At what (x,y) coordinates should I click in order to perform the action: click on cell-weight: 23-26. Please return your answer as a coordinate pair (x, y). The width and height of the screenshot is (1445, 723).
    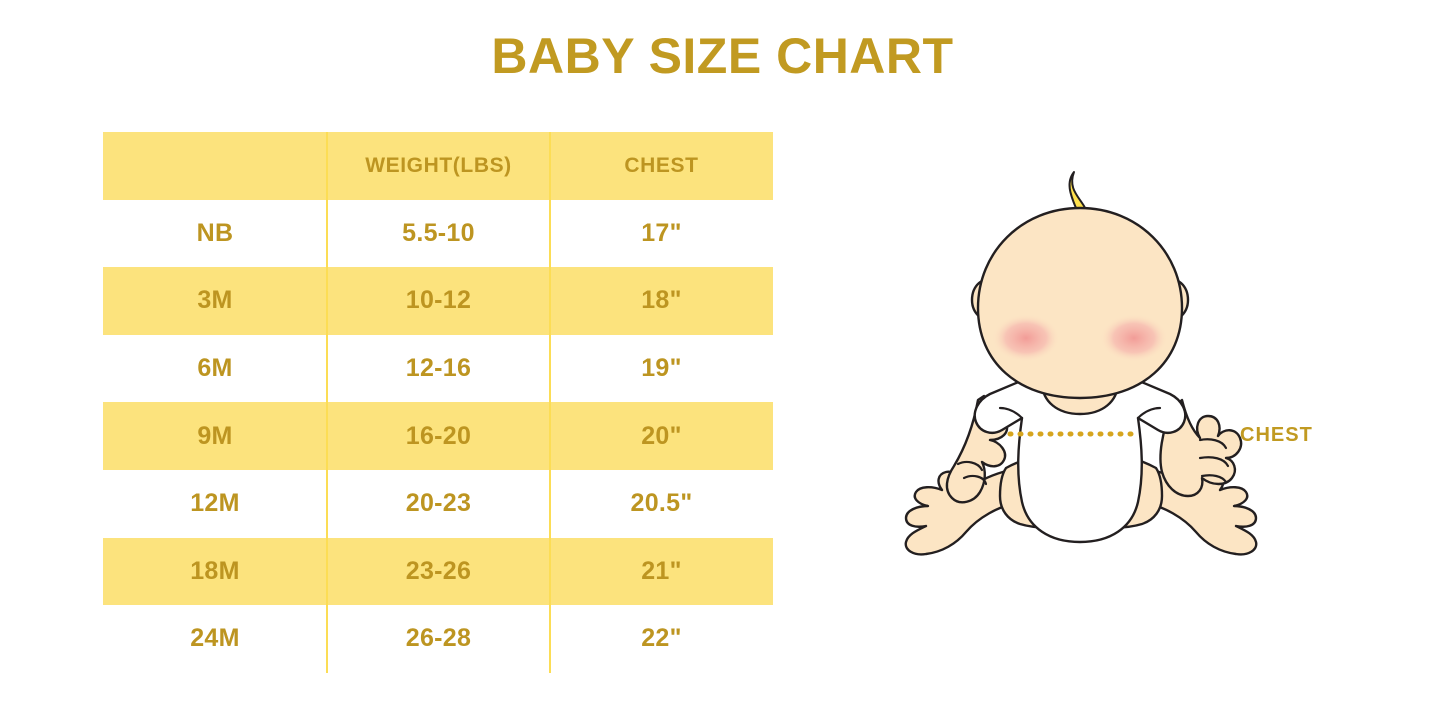
    Looking at the image, I should click on (438, 570).